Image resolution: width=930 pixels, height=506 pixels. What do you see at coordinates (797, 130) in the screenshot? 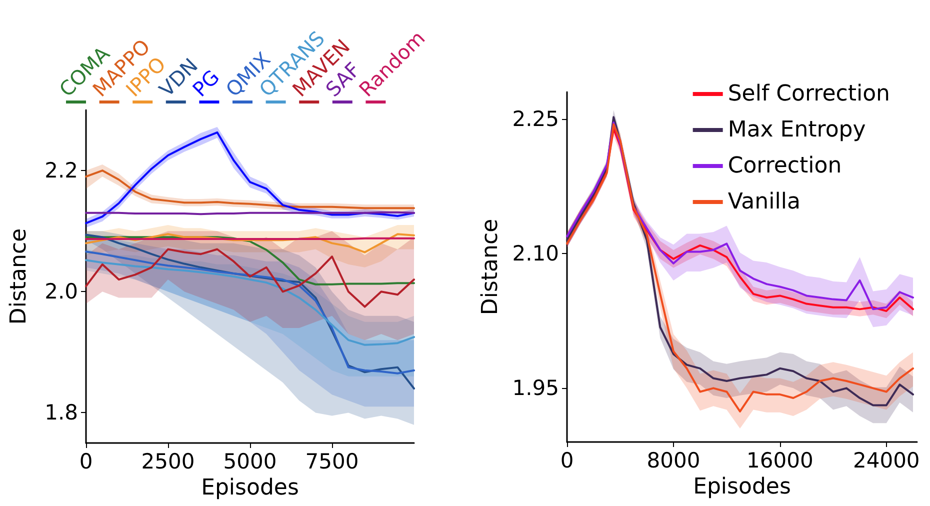
I see `legend-label: Max Entropy` at bounding box center [797, 130].